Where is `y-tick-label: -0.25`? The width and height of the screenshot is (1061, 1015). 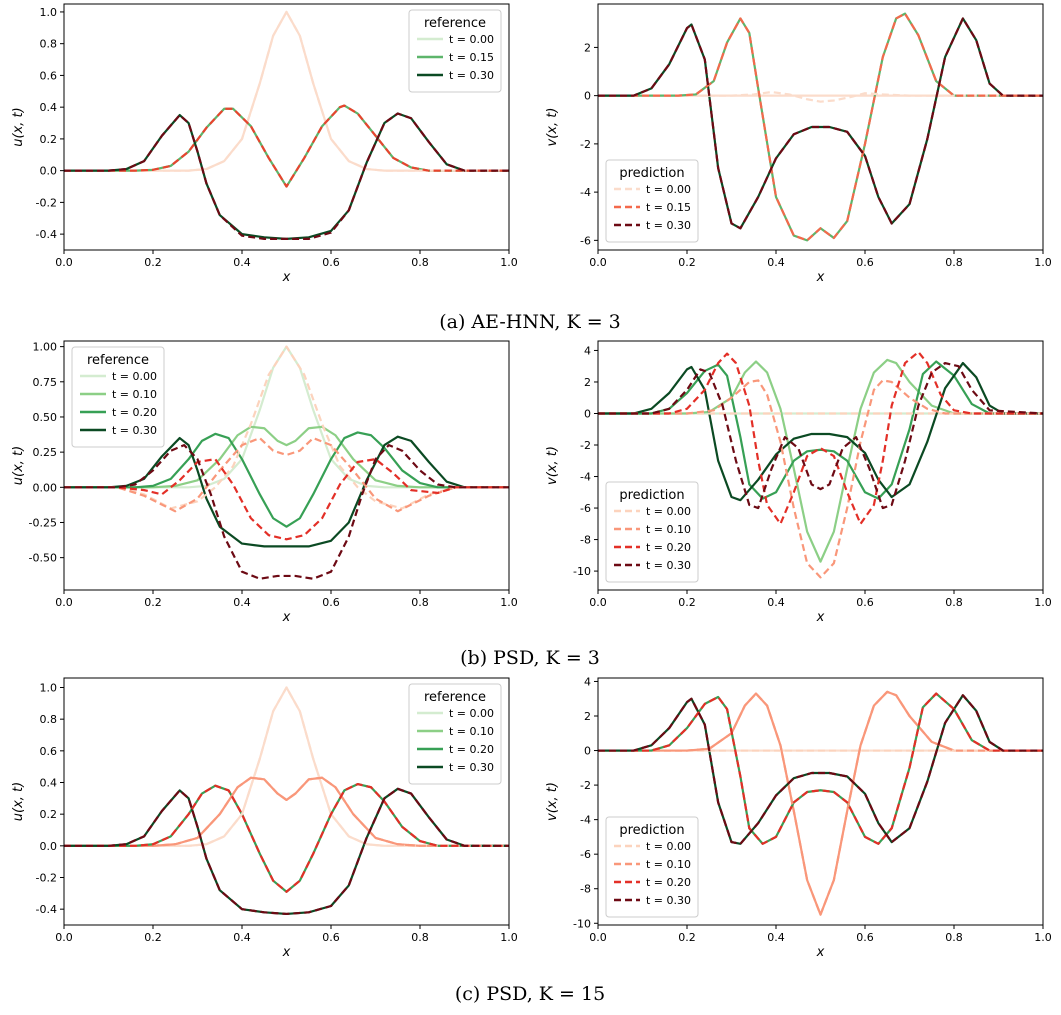 y-tick-label: -0.25 is located at coordinates (43, 522).